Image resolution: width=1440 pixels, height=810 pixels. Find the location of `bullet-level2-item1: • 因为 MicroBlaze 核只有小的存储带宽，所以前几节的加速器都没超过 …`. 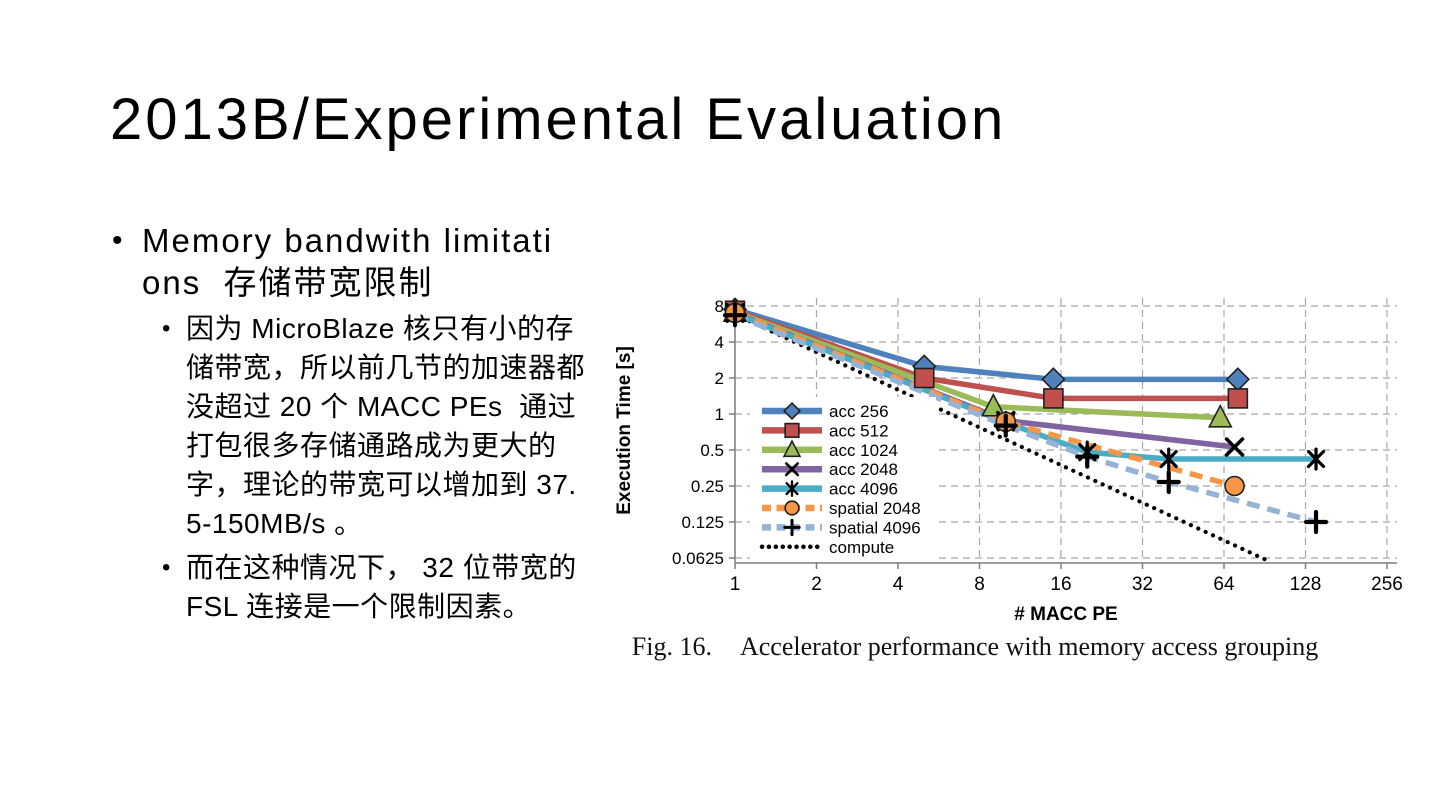

bullet-level2-item1: • 因为 MicroBlaze 核只有小的存储带宽，所以前几节的加速器都没超过 … is located at coordinates (374, 426).